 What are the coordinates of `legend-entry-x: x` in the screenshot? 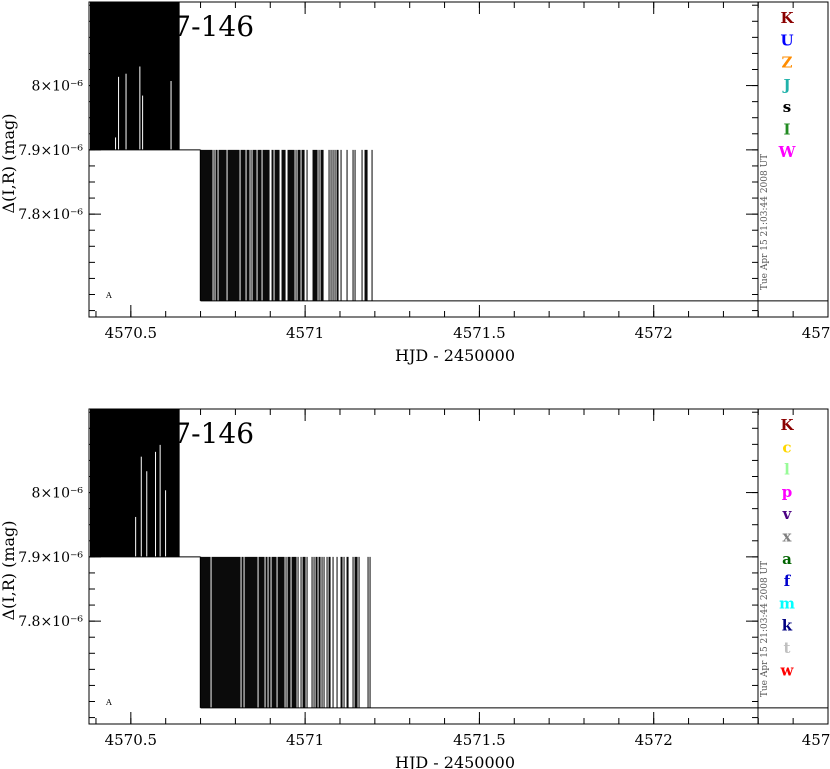 It's located at (788, 537).